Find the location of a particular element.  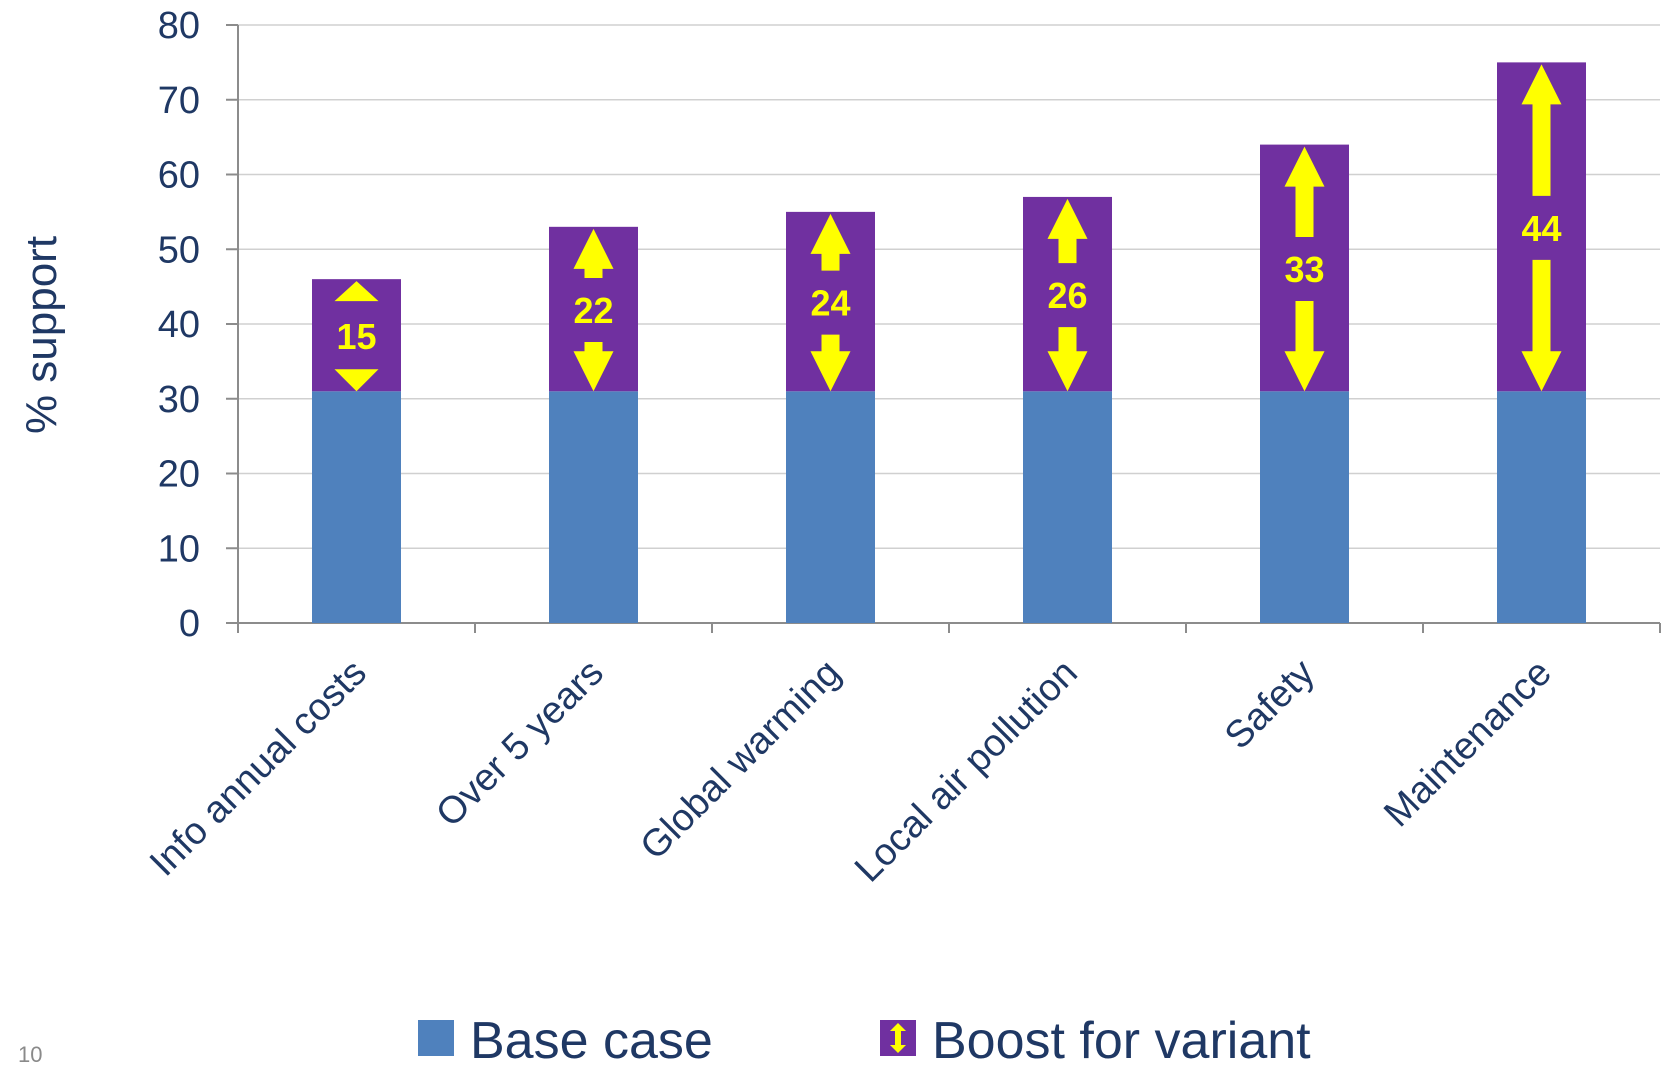

data-label: 33 is located at coordinates (1304, 269).